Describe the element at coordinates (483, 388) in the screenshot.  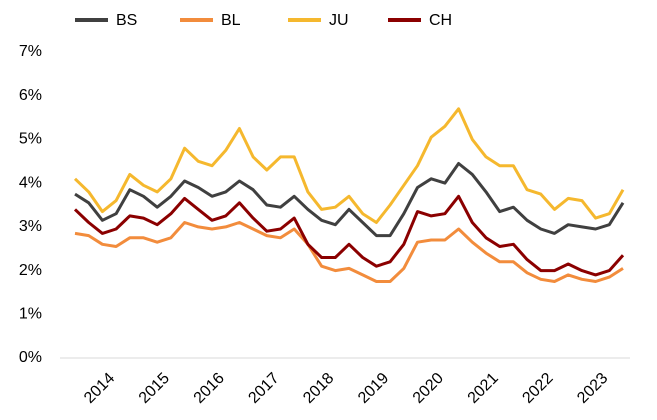
I see `x-tick-label: 2021` at that location.